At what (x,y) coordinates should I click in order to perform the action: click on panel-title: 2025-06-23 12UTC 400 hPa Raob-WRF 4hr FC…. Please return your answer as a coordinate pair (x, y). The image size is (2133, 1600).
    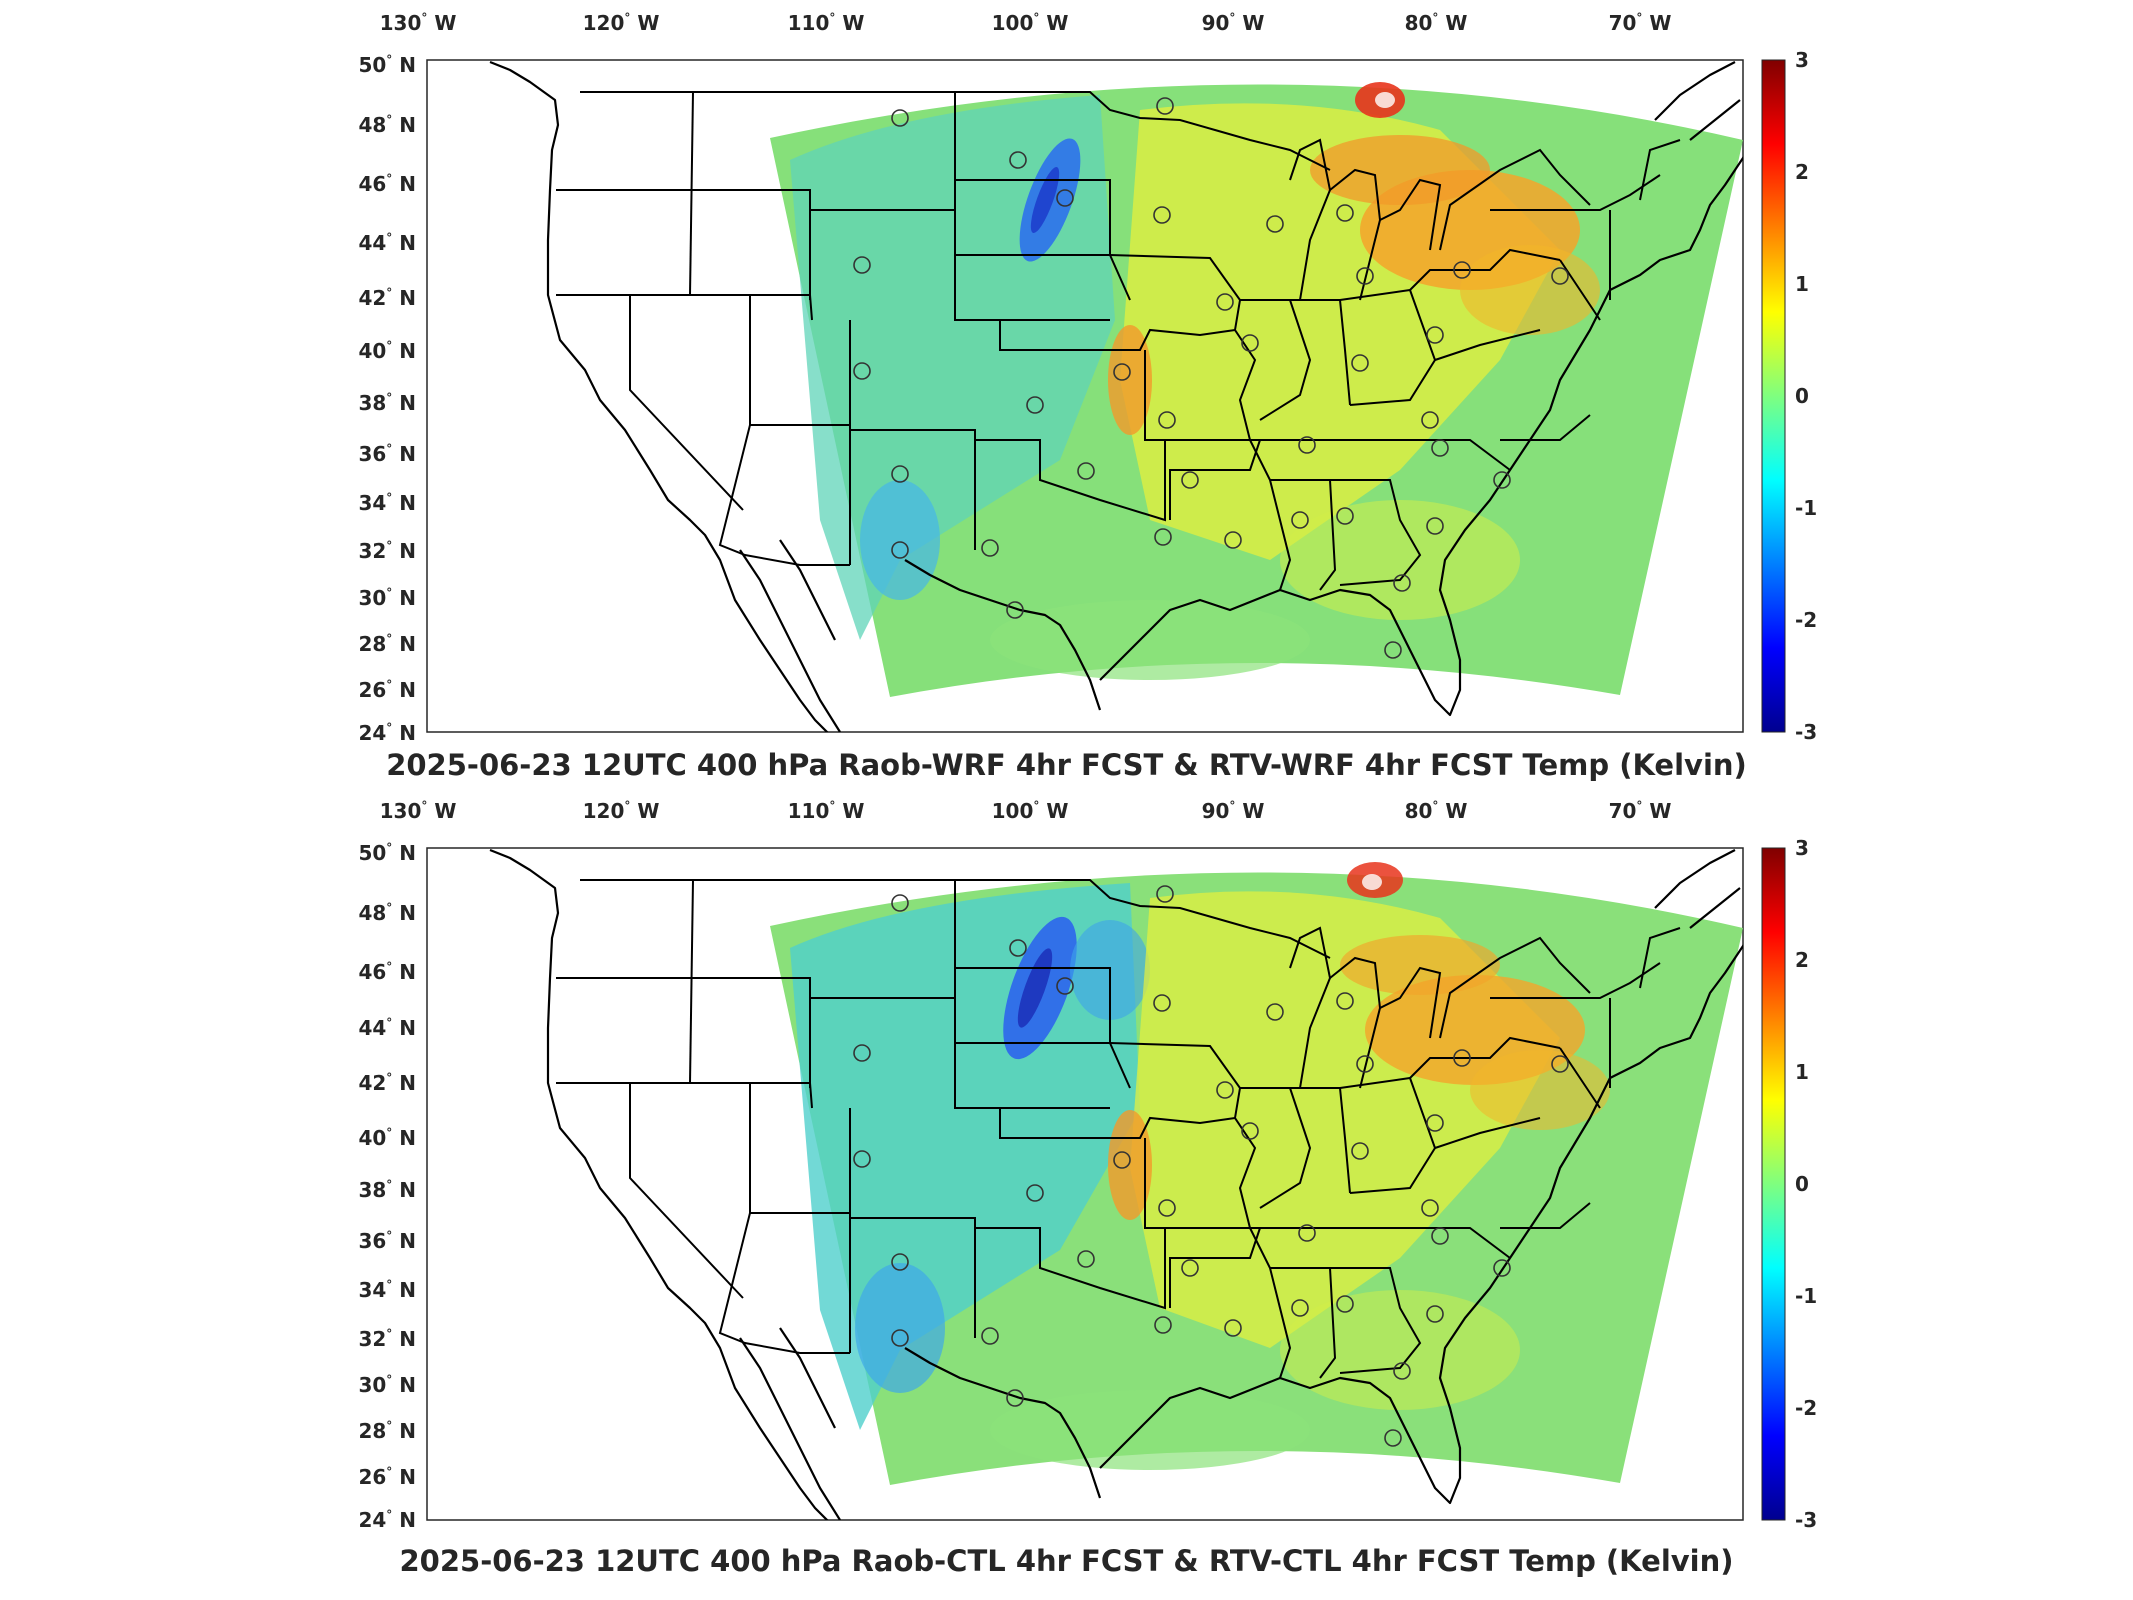
    Looking at the image, I should click on (1066, 765).